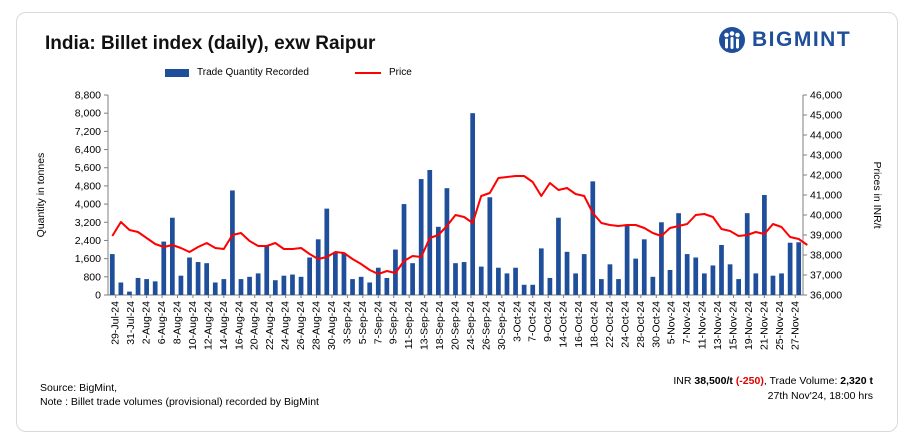  I want to click on x-tick-label: 28-Aug-24, so click(317, 325).